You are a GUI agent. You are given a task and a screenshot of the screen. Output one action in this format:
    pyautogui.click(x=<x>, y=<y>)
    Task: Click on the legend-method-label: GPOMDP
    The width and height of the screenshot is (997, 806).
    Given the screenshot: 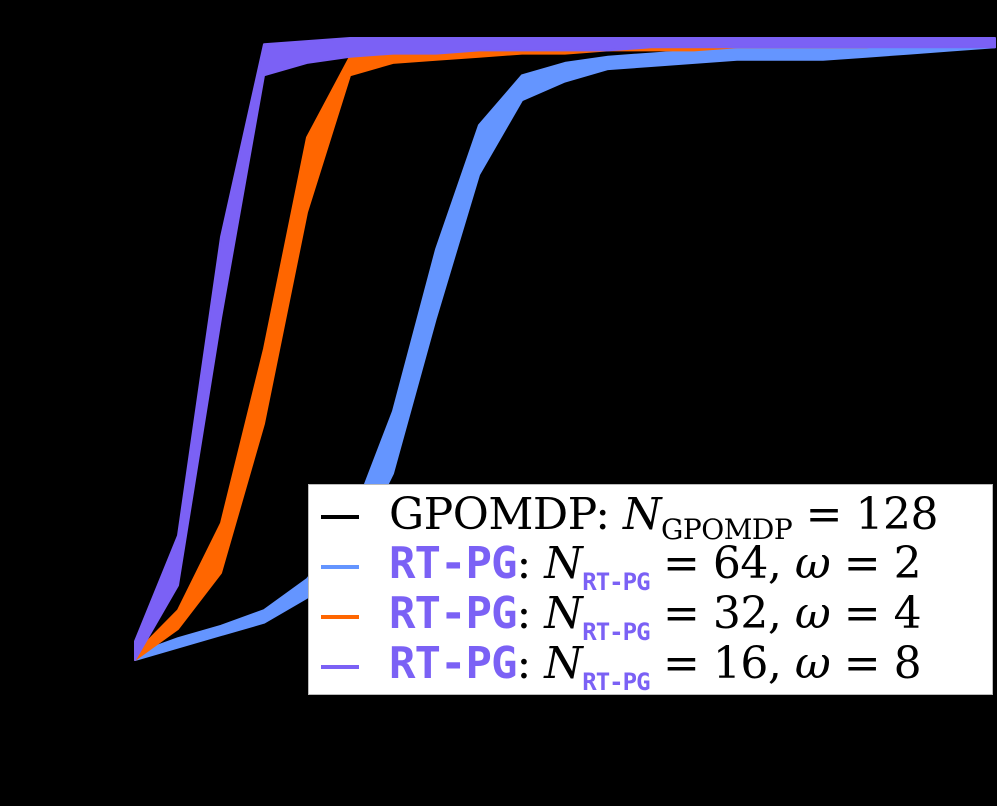 What is the action you would take?
    pyautogui.click(x=492, y=514)
    